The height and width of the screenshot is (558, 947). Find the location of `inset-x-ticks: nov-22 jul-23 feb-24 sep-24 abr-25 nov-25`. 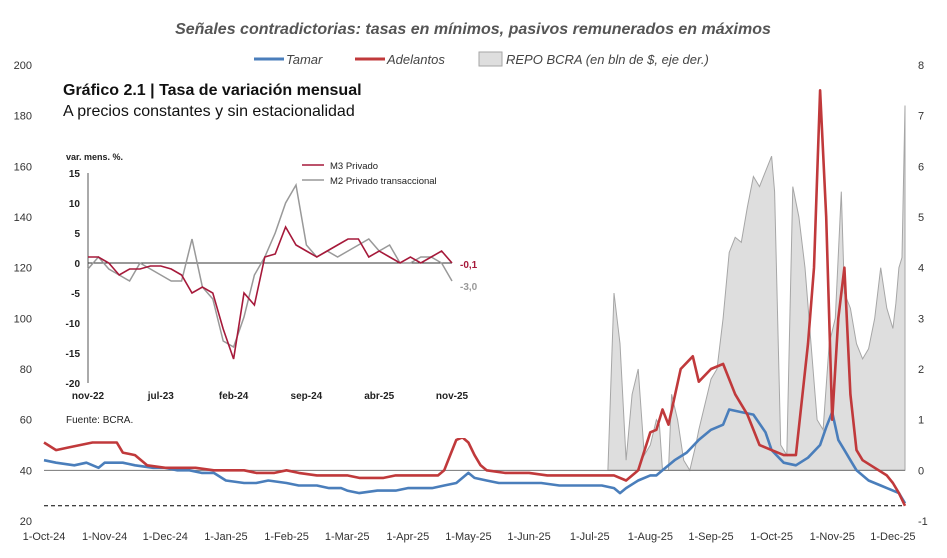

inset-x-ticks: nov-22 jul-23 feb-24 sep-24 abr-25 nov-25 is located at coordinates (270, 396).